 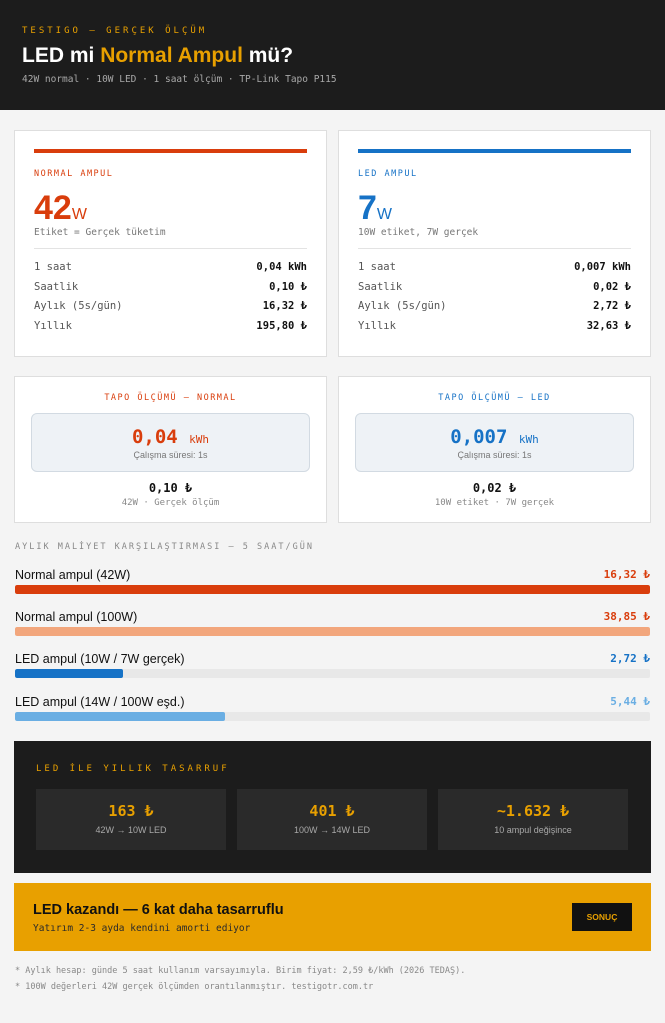 I want to click on savings-value: 401 ₺, so click(x=332, y=811).